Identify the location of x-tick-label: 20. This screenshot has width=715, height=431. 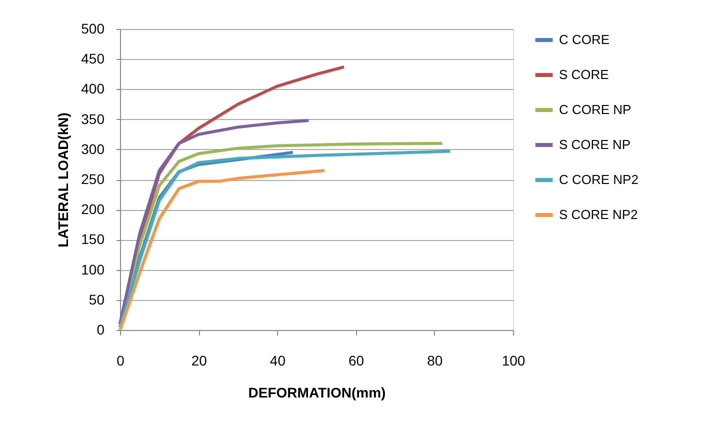
(199, 360).